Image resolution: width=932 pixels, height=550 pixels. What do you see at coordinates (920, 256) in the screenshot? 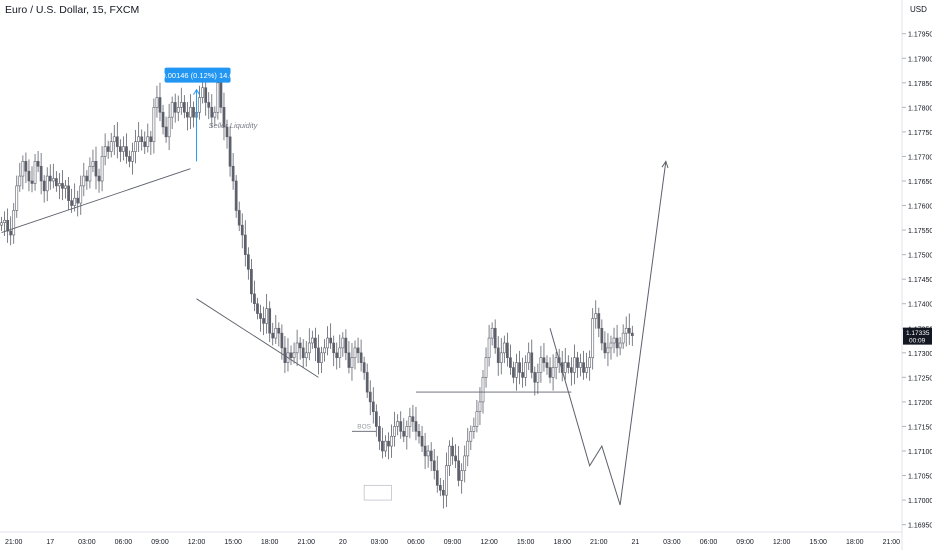
I see `price-tick-label: 1.17500` at bounding box center [920, 256].